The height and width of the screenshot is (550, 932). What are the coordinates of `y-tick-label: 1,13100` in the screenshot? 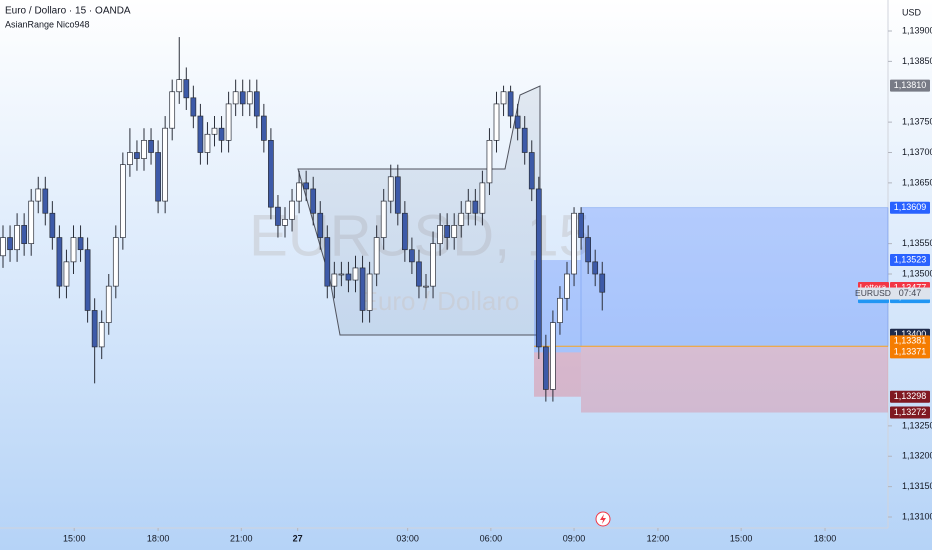 It's located at (917, 516).